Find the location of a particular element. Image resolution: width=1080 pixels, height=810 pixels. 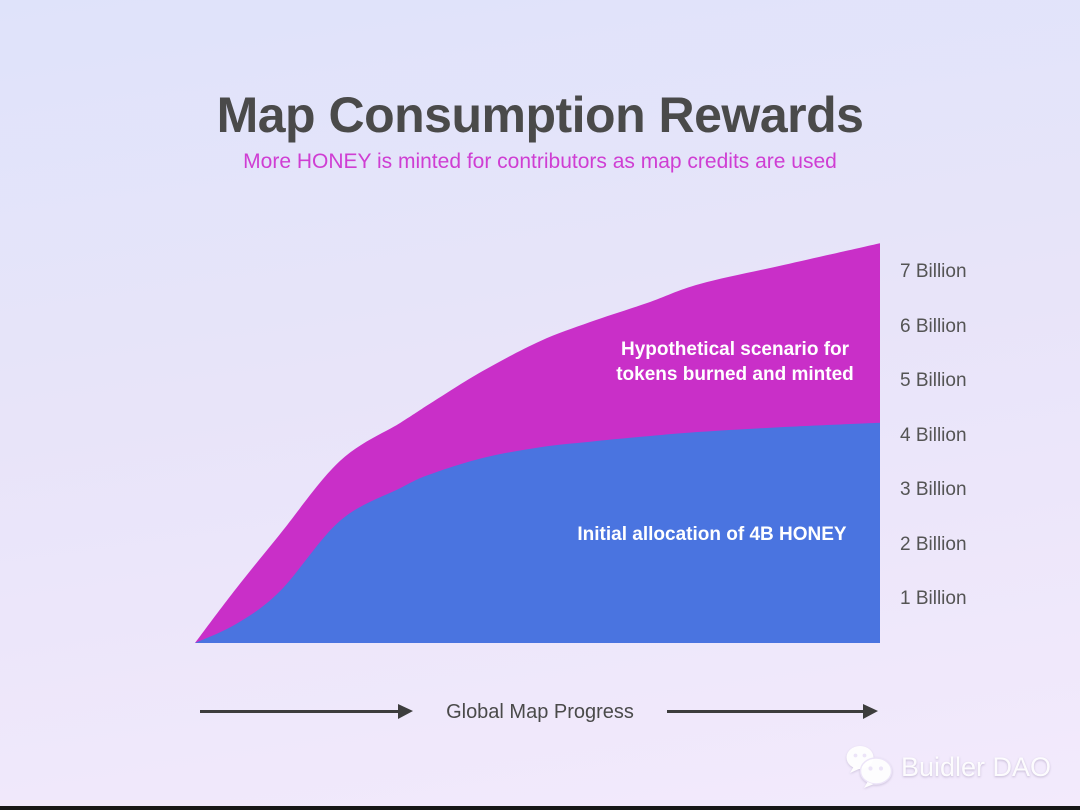

wechat-icon is located at coordinates (869, 767).